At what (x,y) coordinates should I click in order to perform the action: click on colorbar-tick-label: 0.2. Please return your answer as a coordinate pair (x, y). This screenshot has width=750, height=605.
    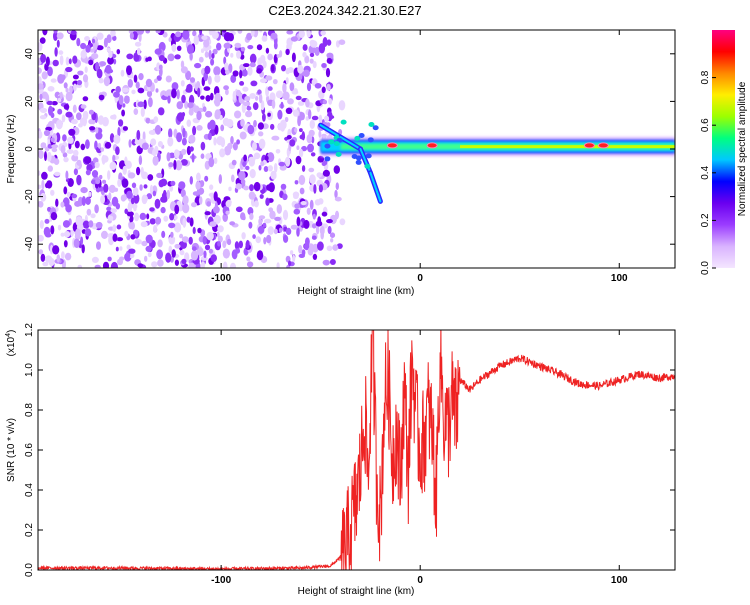
    Looking at the image, I should click on (705, 220).